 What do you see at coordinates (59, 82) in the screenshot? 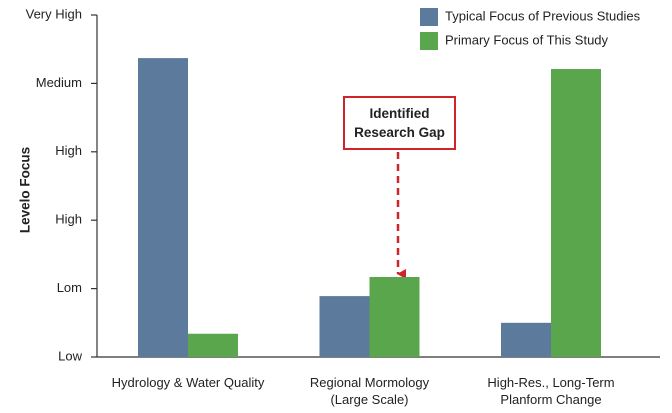
I see `y-tick-label: Medium` at bounding box center [59, 82].